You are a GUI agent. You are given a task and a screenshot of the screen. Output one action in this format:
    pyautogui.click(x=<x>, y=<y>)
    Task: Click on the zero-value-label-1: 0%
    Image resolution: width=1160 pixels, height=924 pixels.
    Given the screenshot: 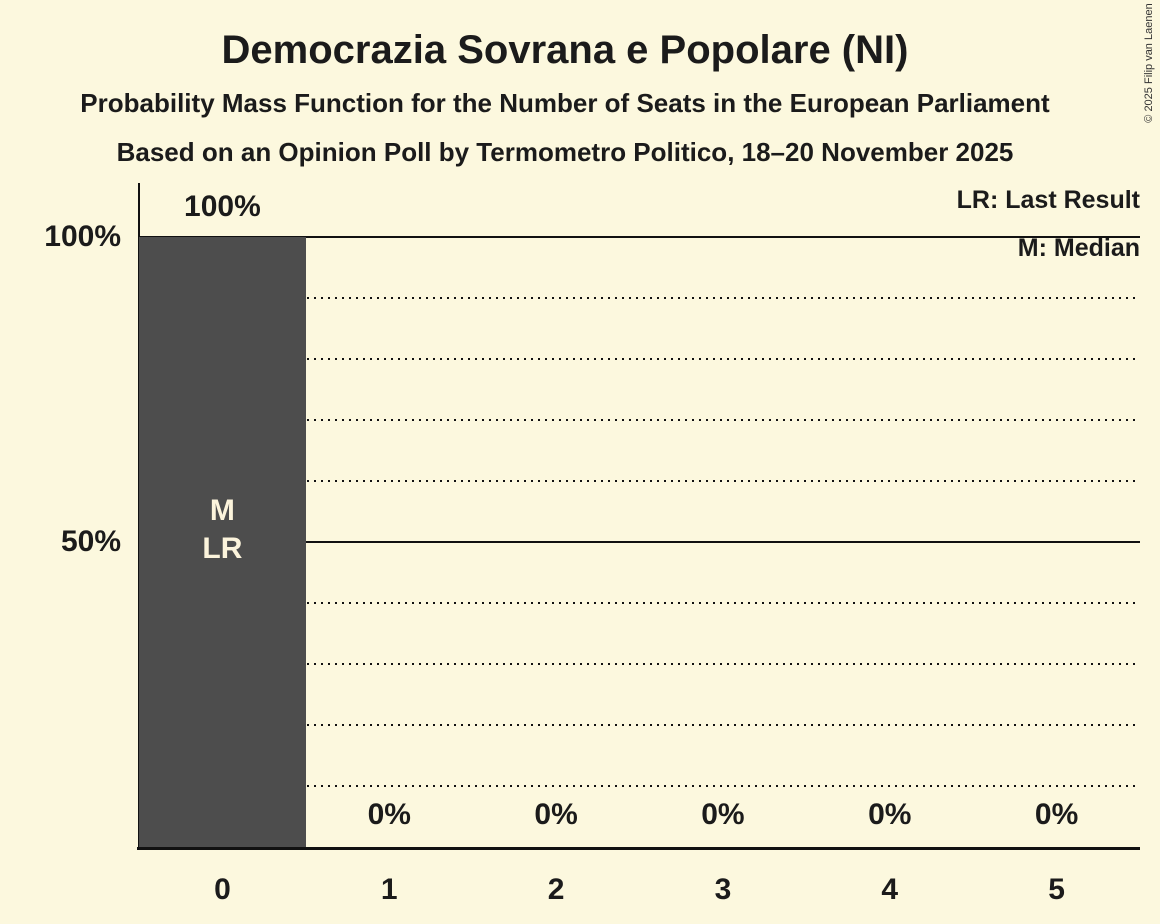 What is the action you would take?
    pyautogui.click(x=389, y=814)
    